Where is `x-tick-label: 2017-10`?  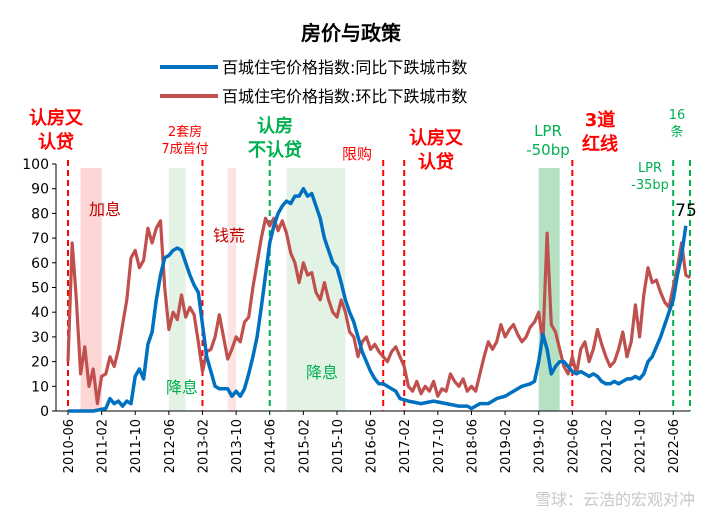 x-tick-label: 2017-10 is located at coordinates (439, 446).